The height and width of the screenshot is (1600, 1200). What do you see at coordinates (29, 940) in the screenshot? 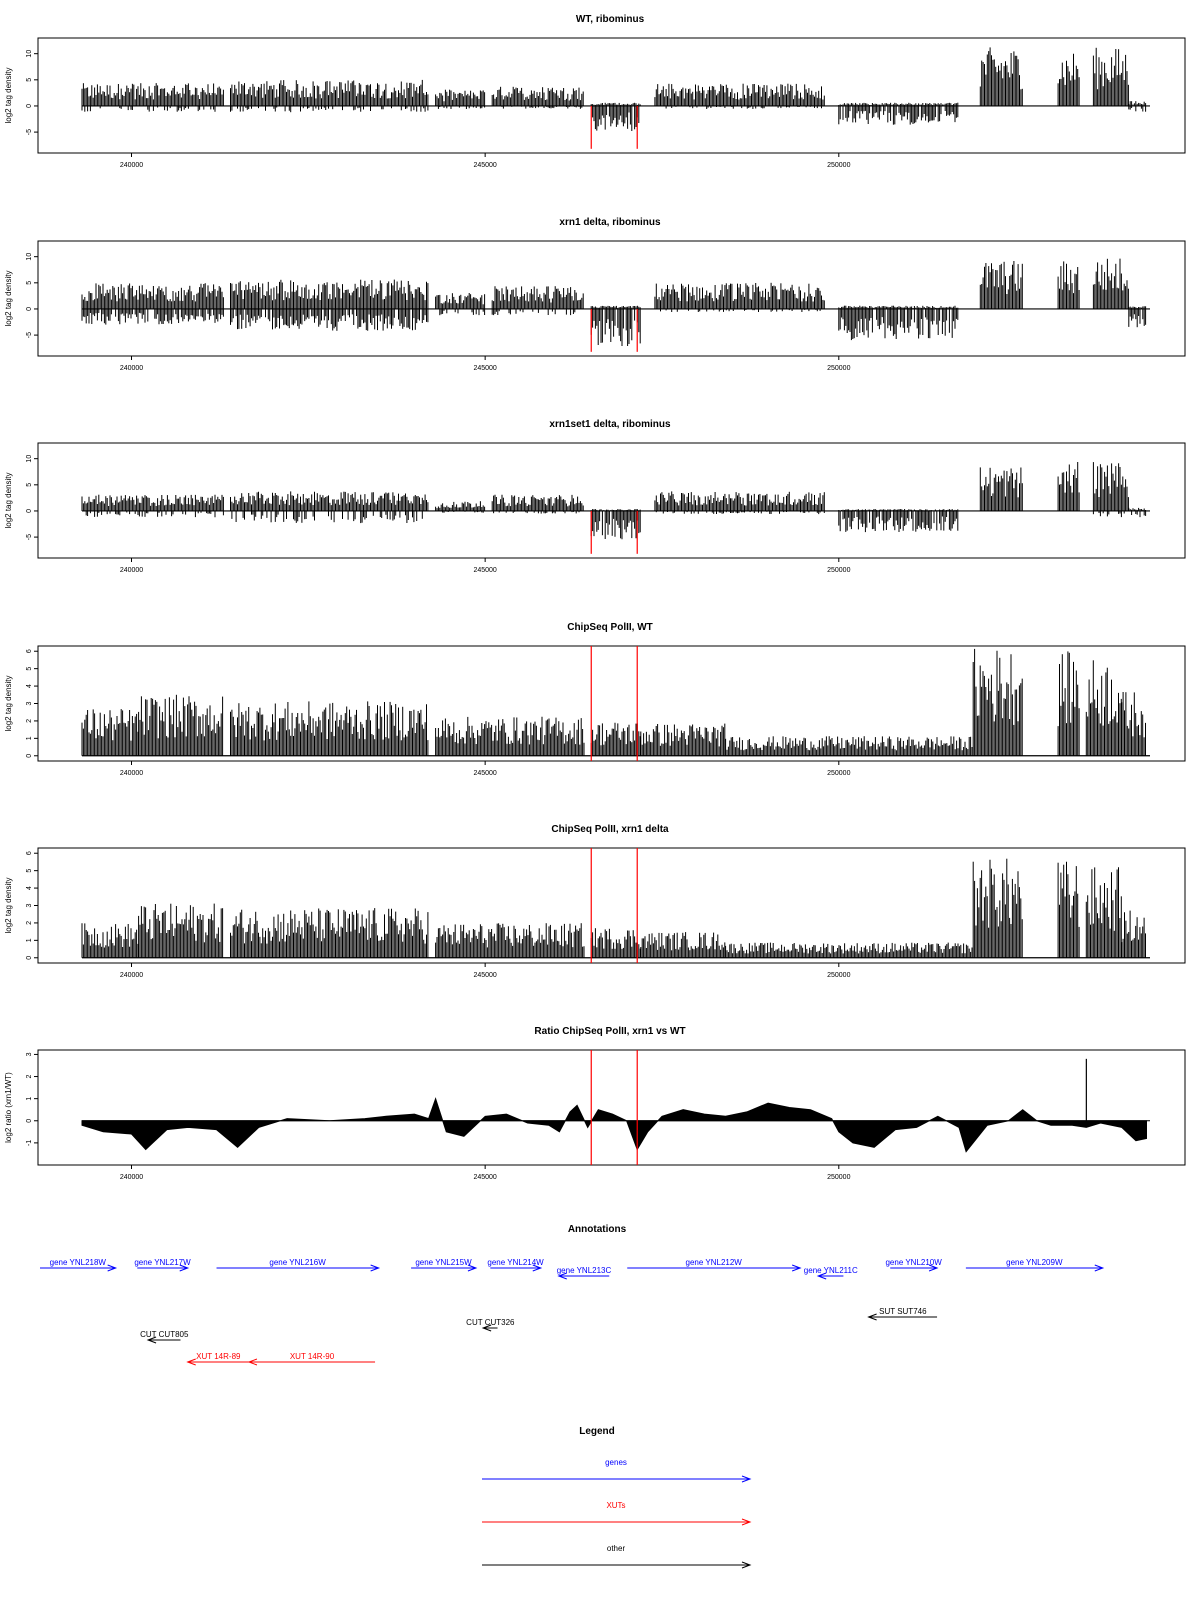
I see `y-tick-label: 1` at bounding box center [29, 940].